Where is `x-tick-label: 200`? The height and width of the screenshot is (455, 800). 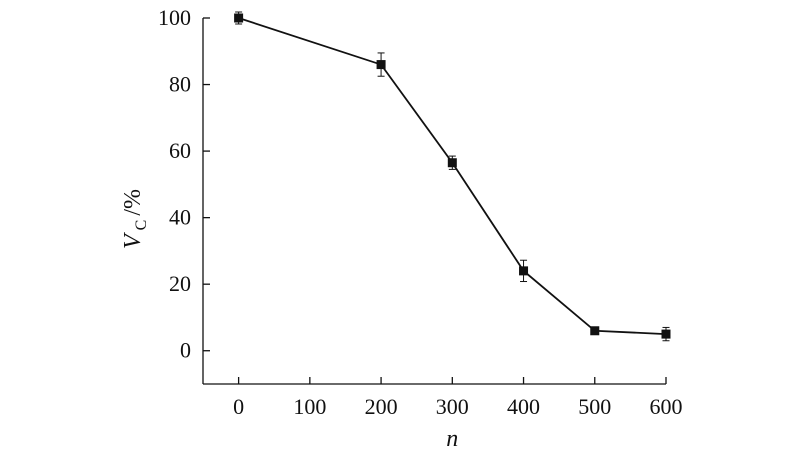
x-tick-label: 200 is located at coordinates (381, 406).